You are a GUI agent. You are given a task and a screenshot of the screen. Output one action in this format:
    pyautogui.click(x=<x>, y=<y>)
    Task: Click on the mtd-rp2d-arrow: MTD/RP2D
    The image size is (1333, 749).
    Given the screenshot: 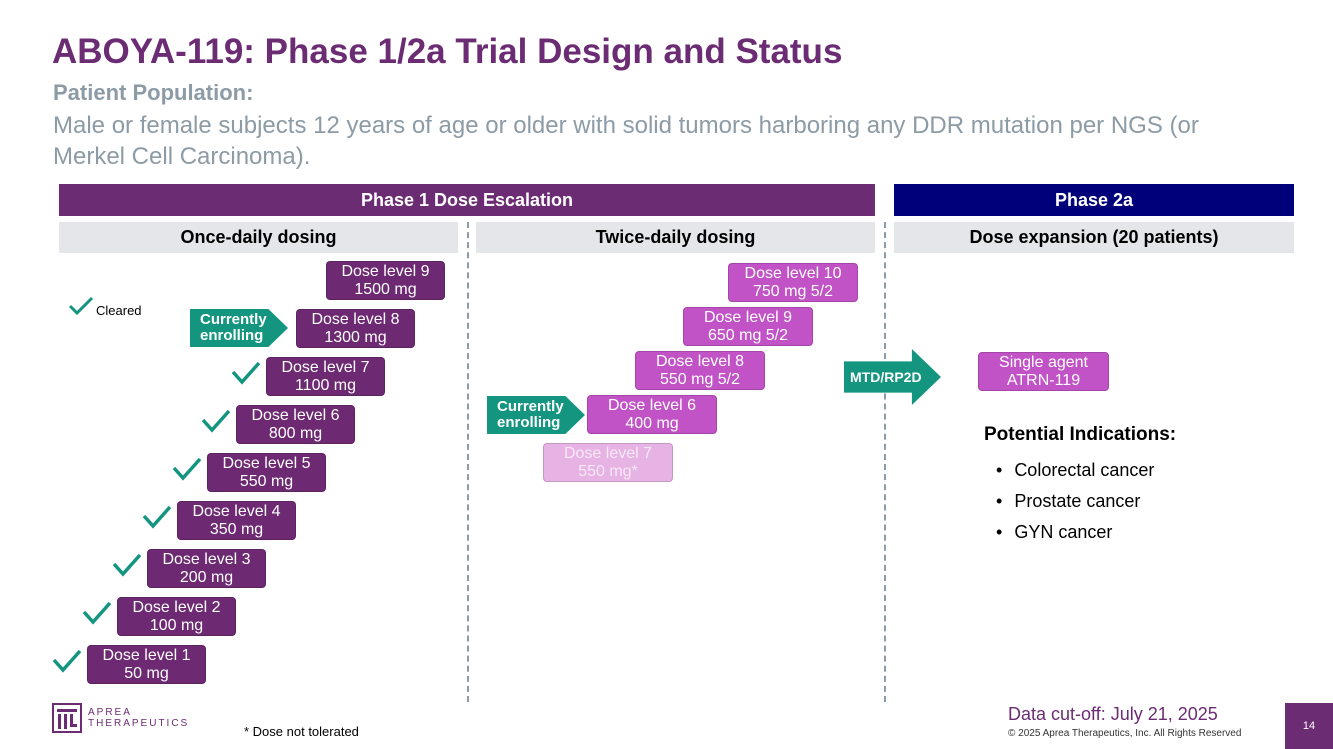 What is the action you would take?
    pyautogui.click(x=892, y=377)
    